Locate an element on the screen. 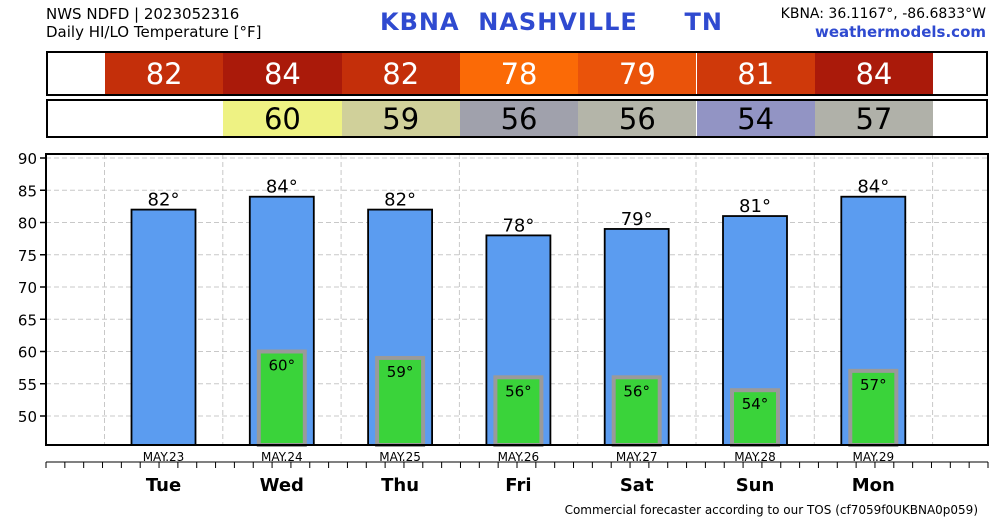 Image resolution: width=1000 pixels, height=520 pixels. low-bar-label-6: 54° is located at coordinates (755, 404).